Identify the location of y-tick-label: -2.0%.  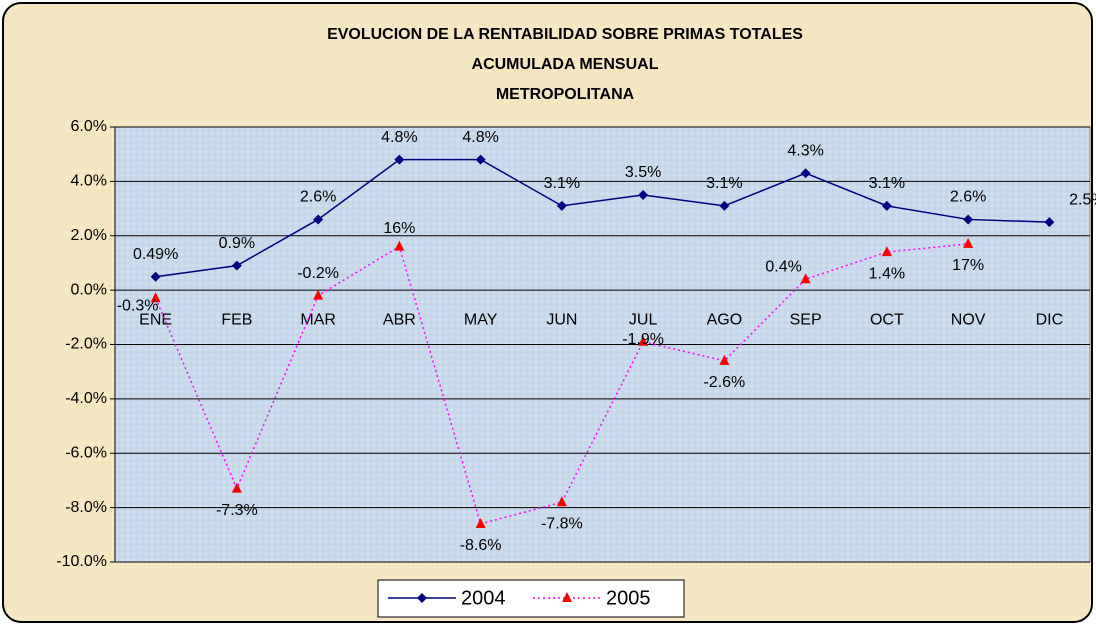
(86, 344).